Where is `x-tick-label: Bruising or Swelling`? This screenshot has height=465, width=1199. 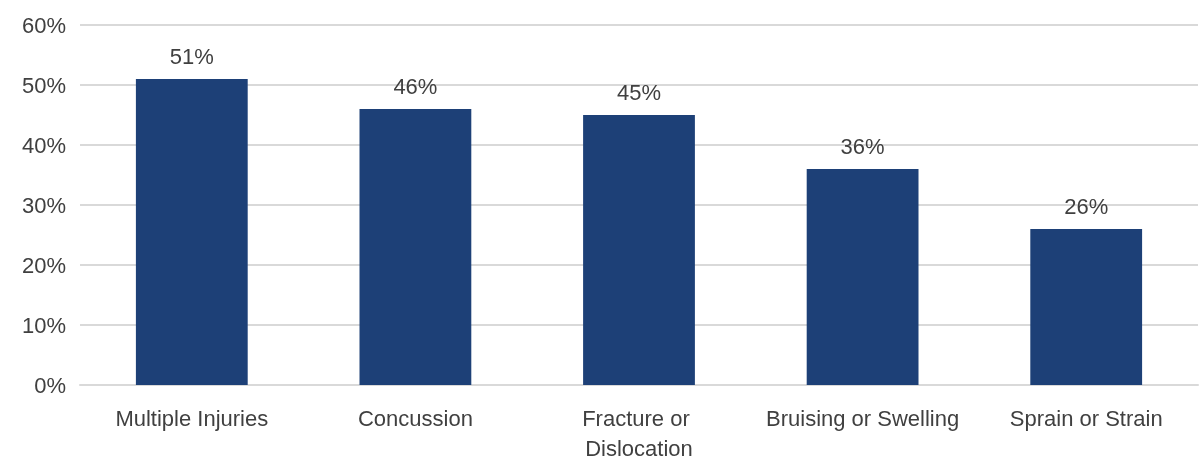 x-tick-label: Bruising or Swelling is located at coordinates (863, 418).